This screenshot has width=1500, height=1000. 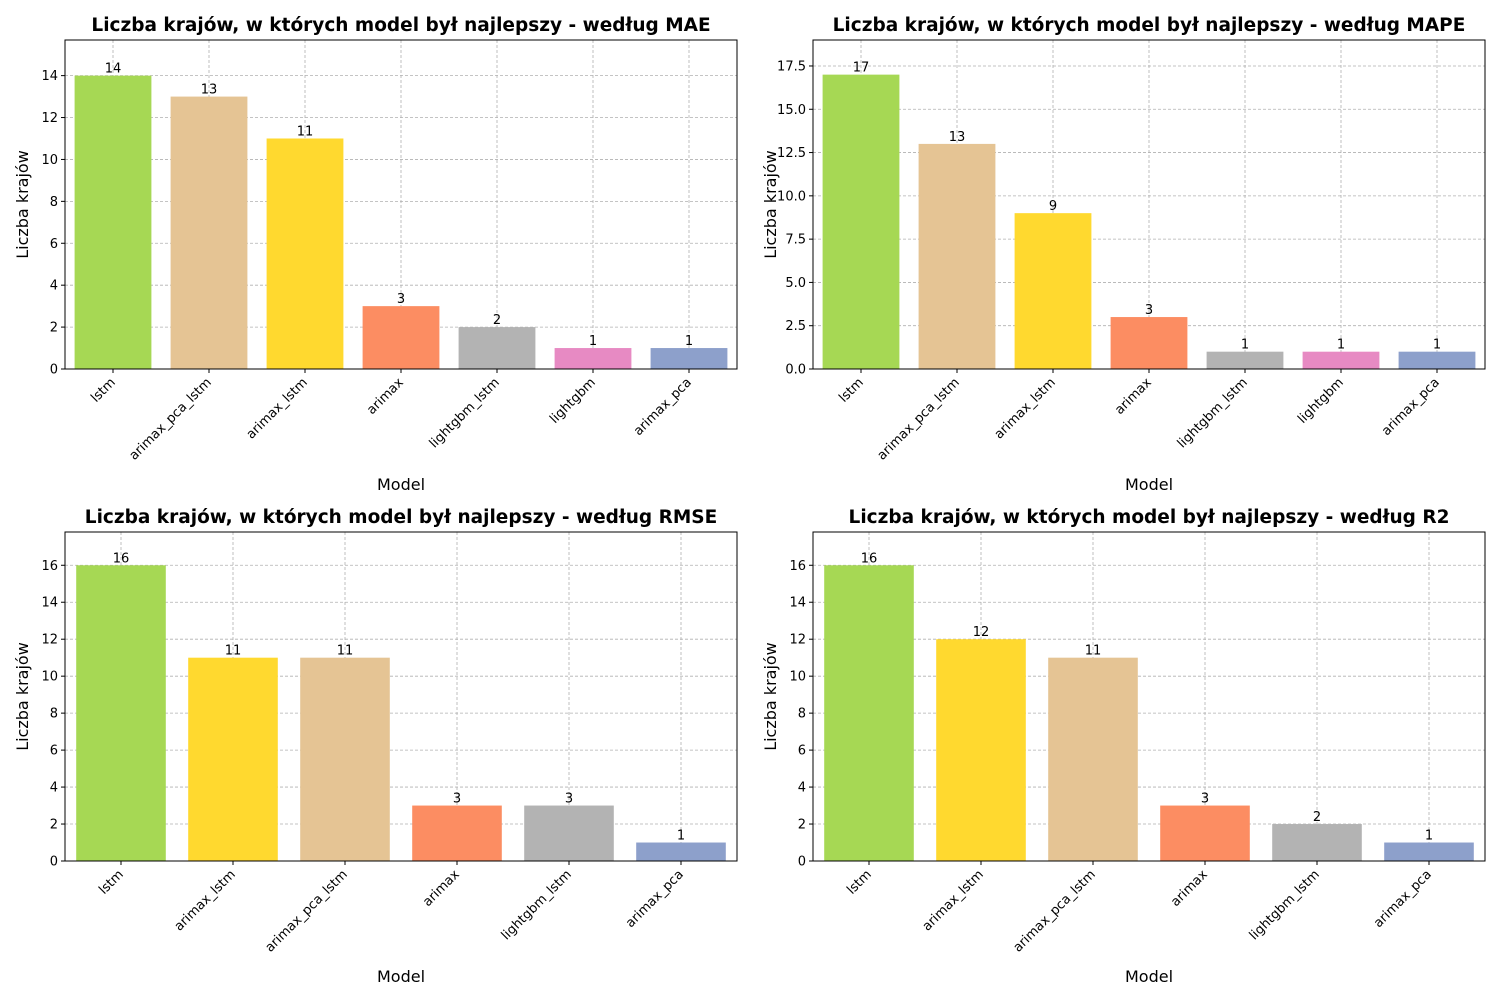 What do you see at coordinates (795, 240) in the screenshot?
I see `y-tick-label: 7.5` at bounding box center [795, 240].